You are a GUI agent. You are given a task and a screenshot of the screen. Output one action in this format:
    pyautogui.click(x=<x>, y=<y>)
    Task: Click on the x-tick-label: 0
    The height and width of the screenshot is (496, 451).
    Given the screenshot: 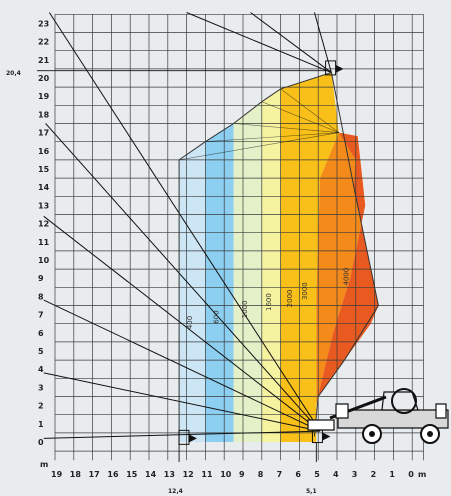 What is the action you would take?
    pyautogui.click(x=411, y=474)
    